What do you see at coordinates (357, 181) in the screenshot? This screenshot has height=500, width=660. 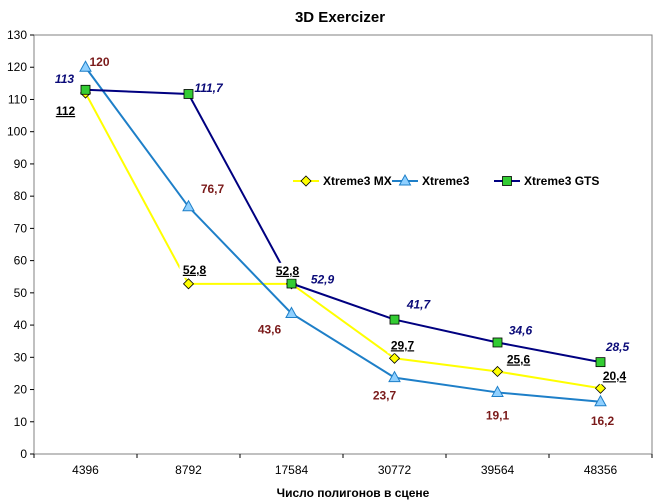 I see `legend-label: Xtreme3 MX` at bounding box center [357, 181].